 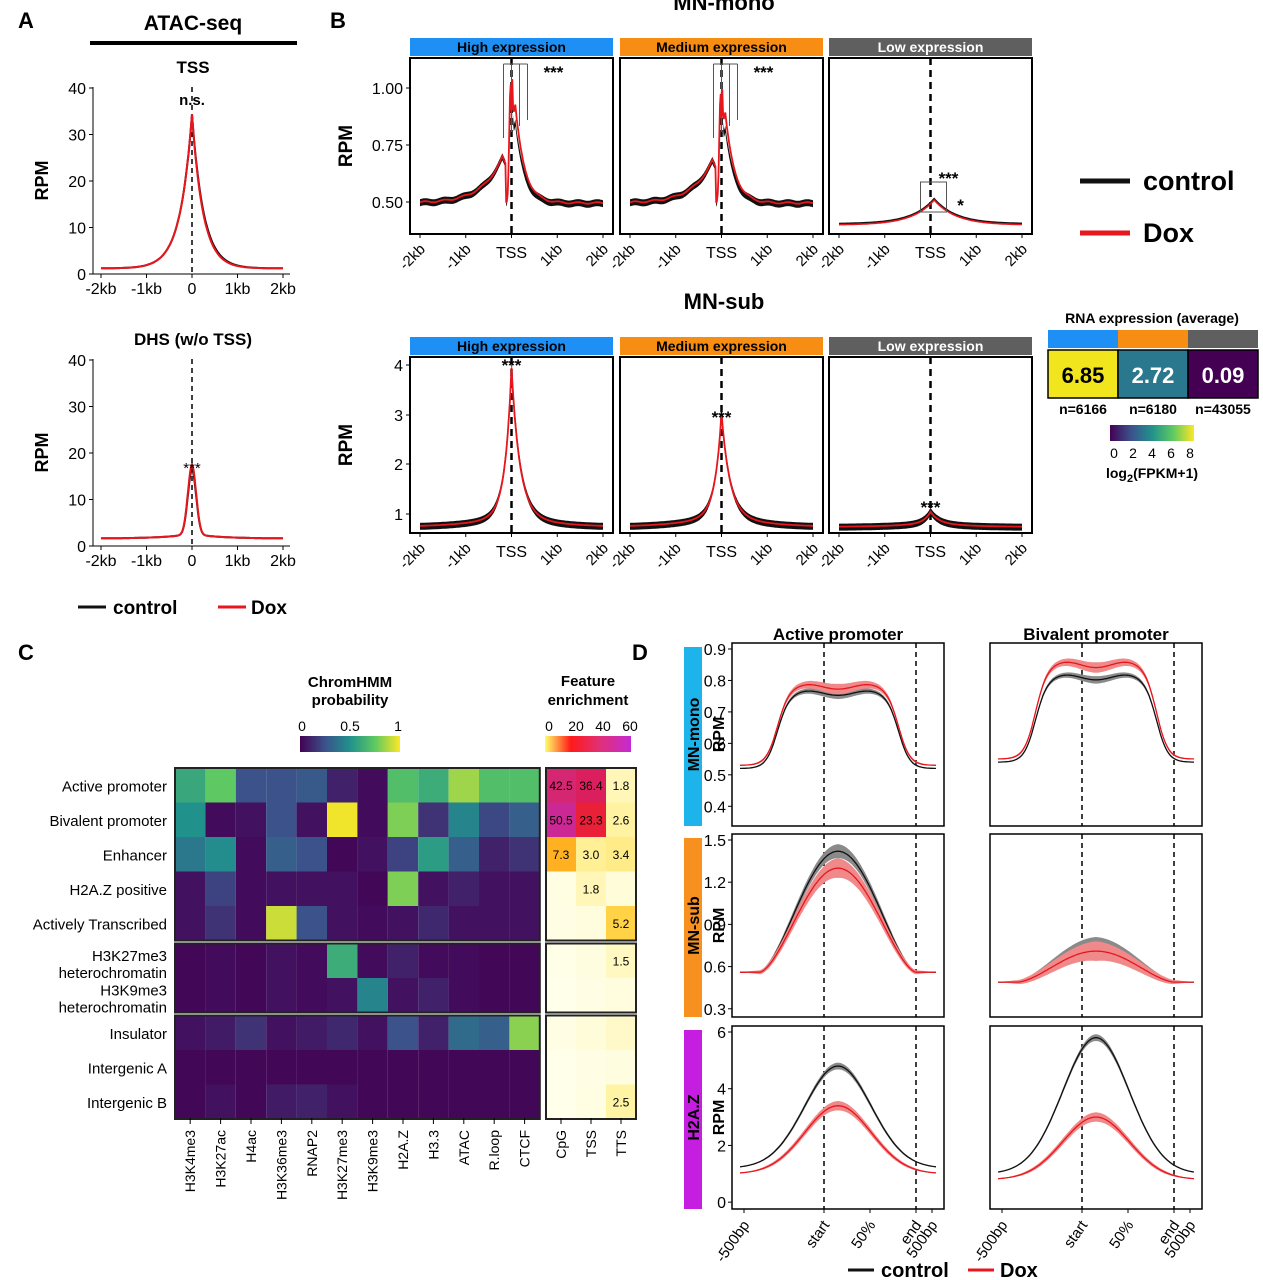 What do you see at coordinates (81, 275) in the screenshot?
I see `panel-a-ytick-label: 0` at bounding box center [81, 275].